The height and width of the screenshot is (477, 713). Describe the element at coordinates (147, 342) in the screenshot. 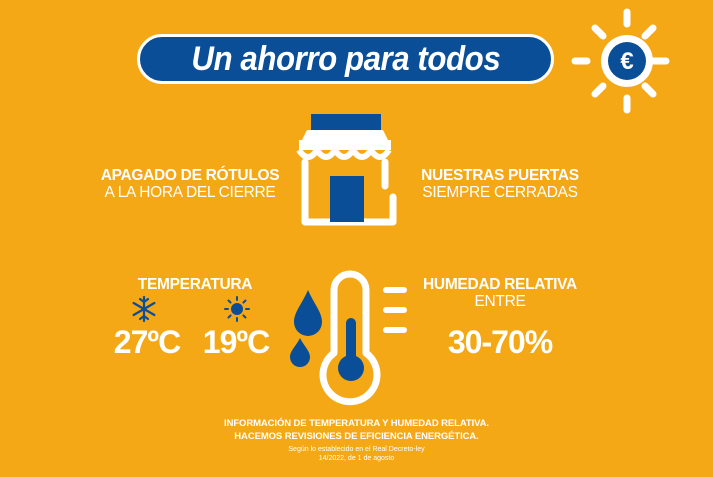

I see `temperature-summer: 27ºC` at that location.